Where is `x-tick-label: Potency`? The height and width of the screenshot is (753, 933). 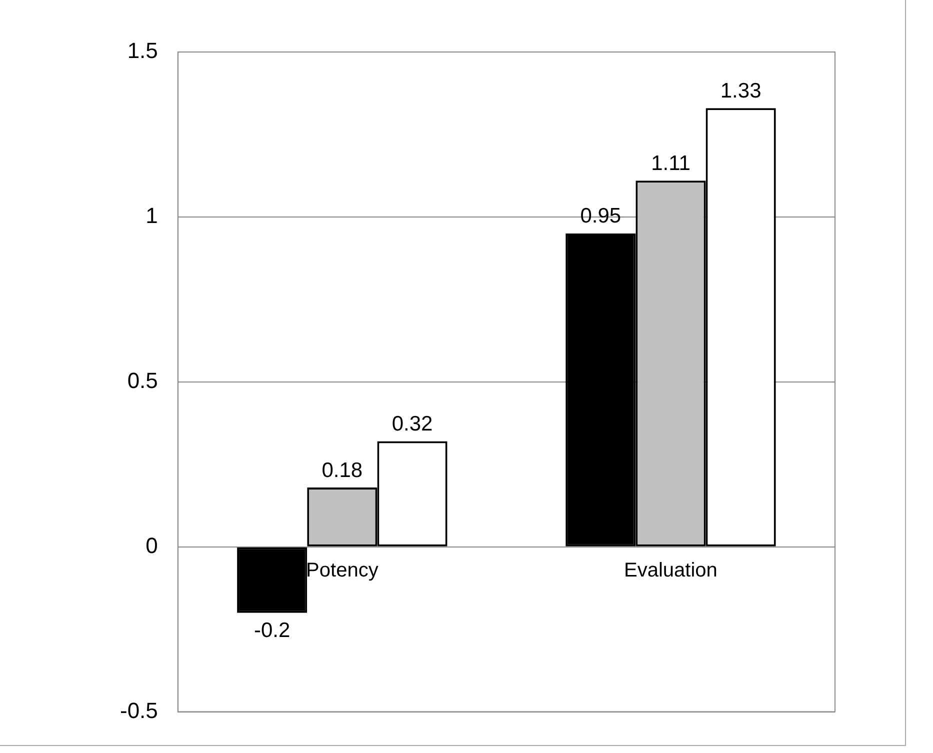
x-tick-label: Potency is located at coordinates (342, 570).